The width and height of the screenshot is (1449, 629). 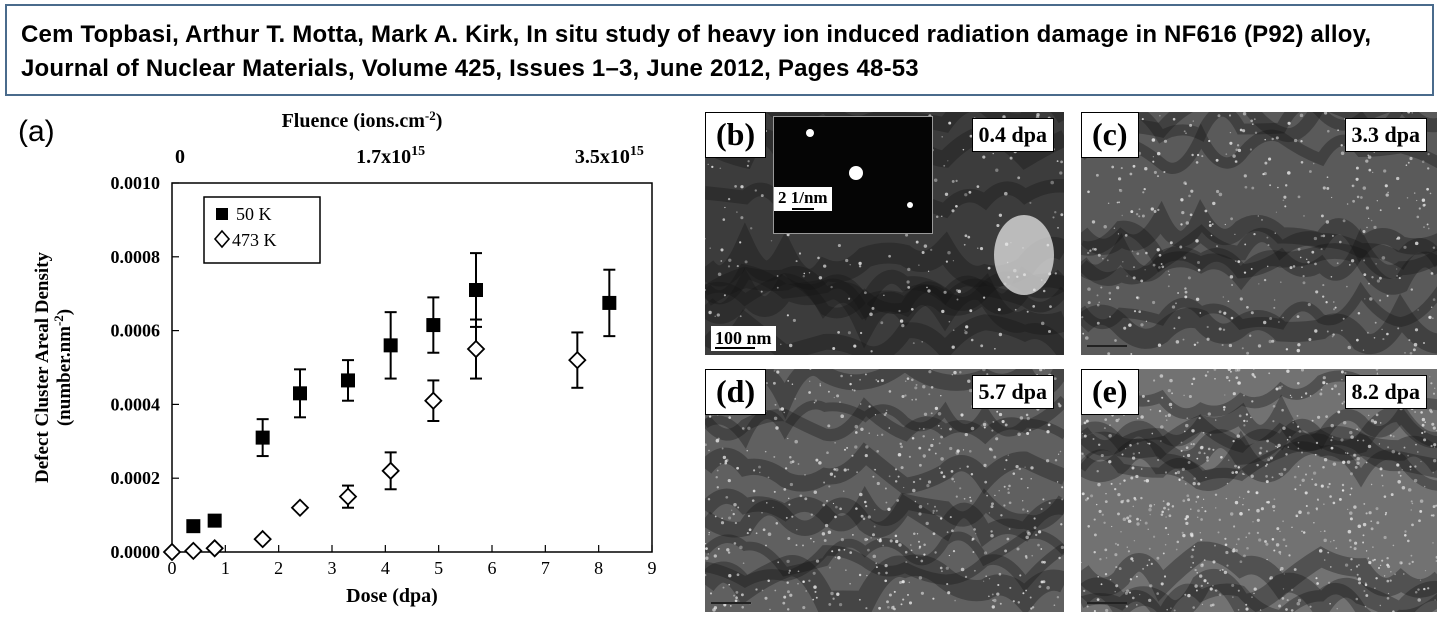 What do you see at coordinates (731, 603) in the screenshot?
I see `scale-bar-d` at bounding box center [731, 603].